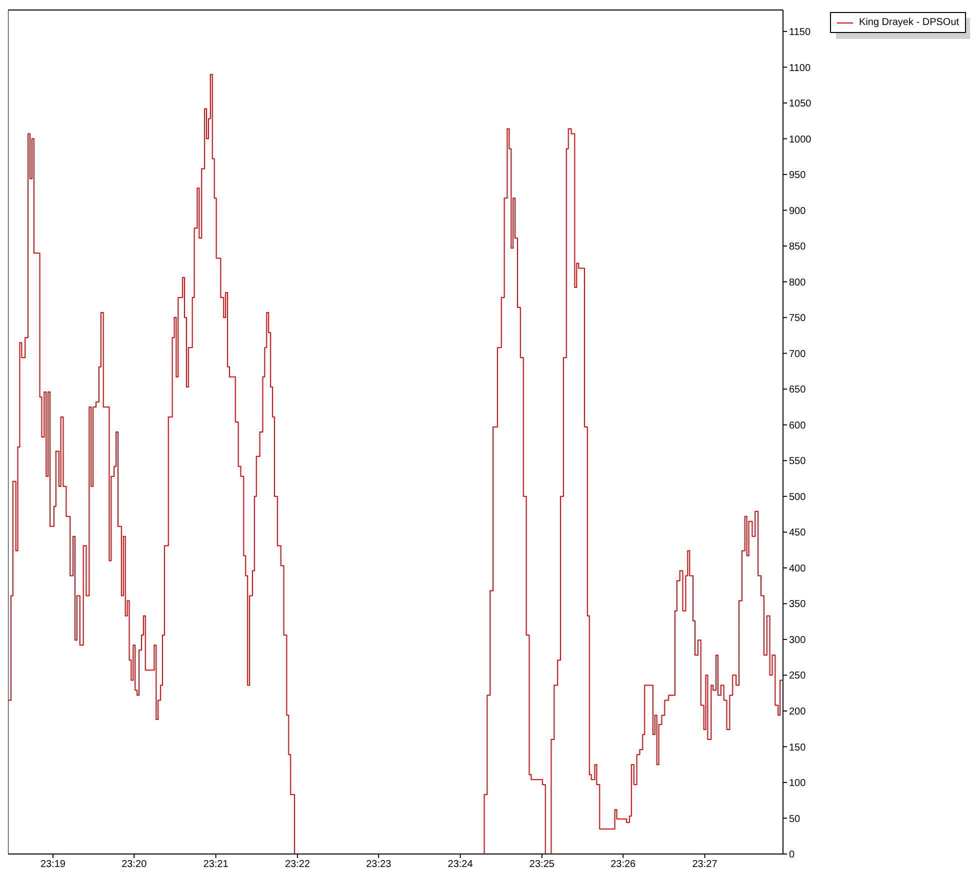 This screenshot has height=886, width=975. I want to click on y-tick-label: 250, so click(797, 676).